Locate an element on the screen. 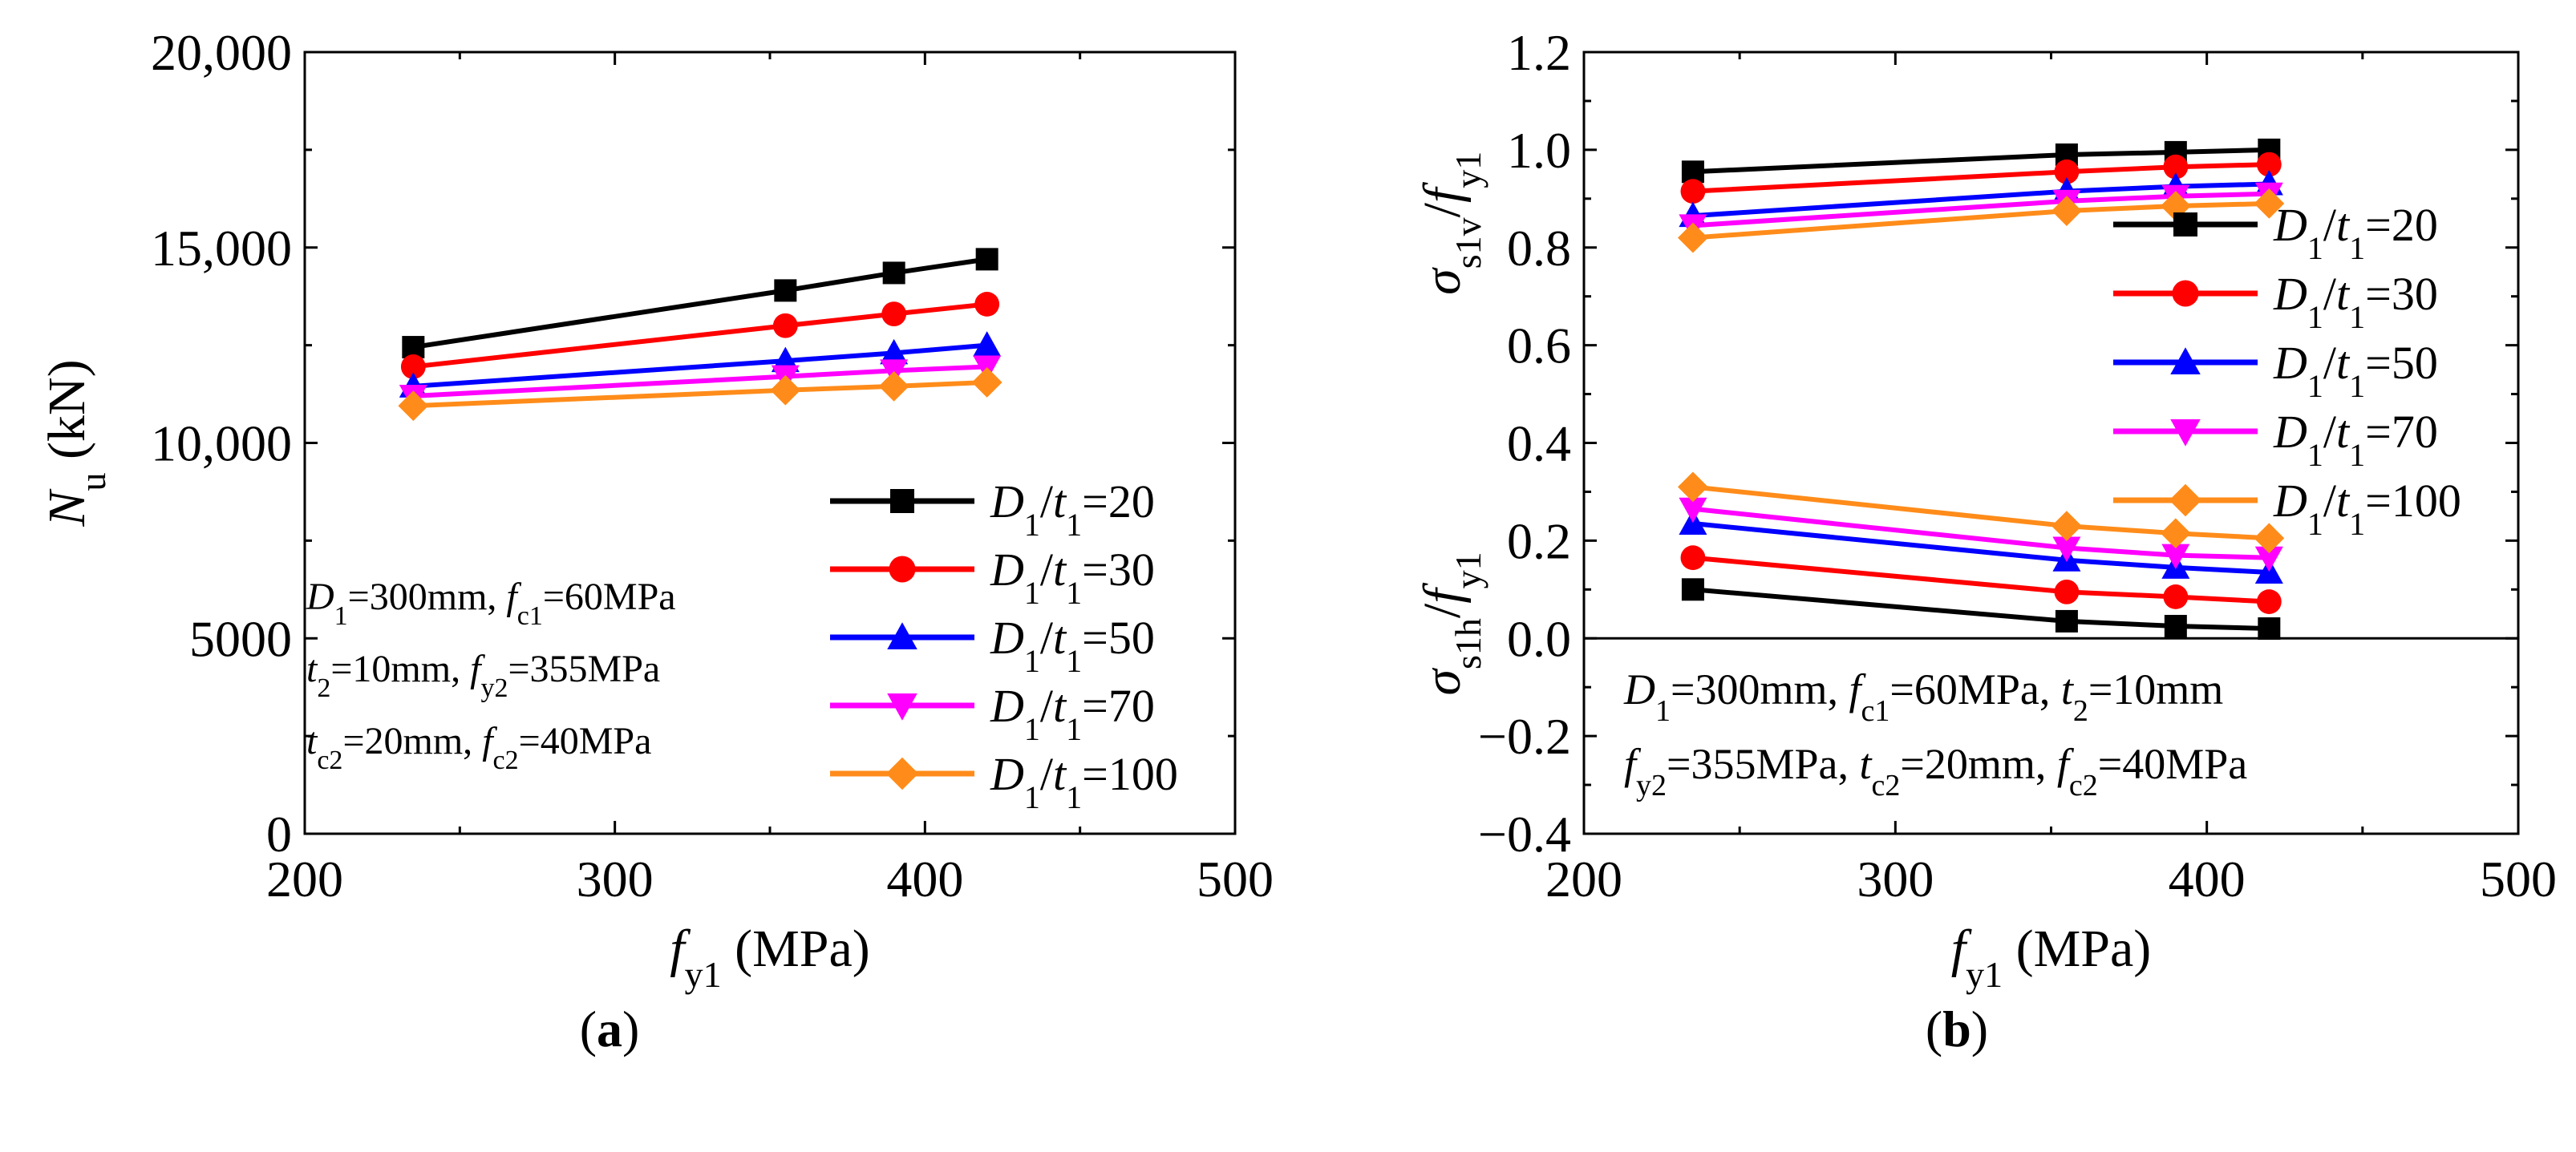  y-tick-label: 1.2 is located at coordinates (1539, 52).